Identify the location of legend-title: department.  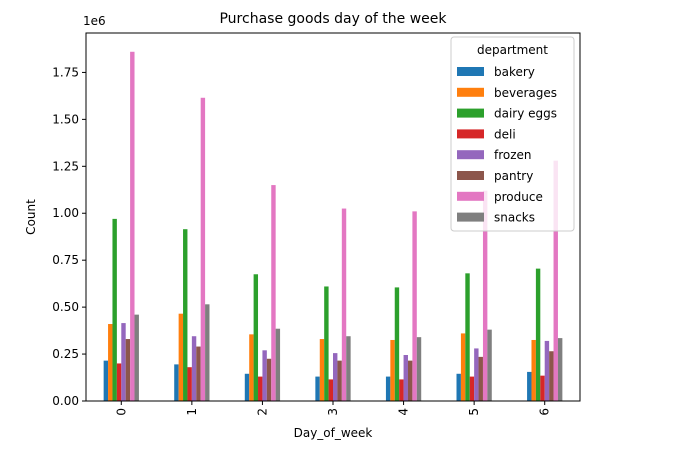
(512, 50).